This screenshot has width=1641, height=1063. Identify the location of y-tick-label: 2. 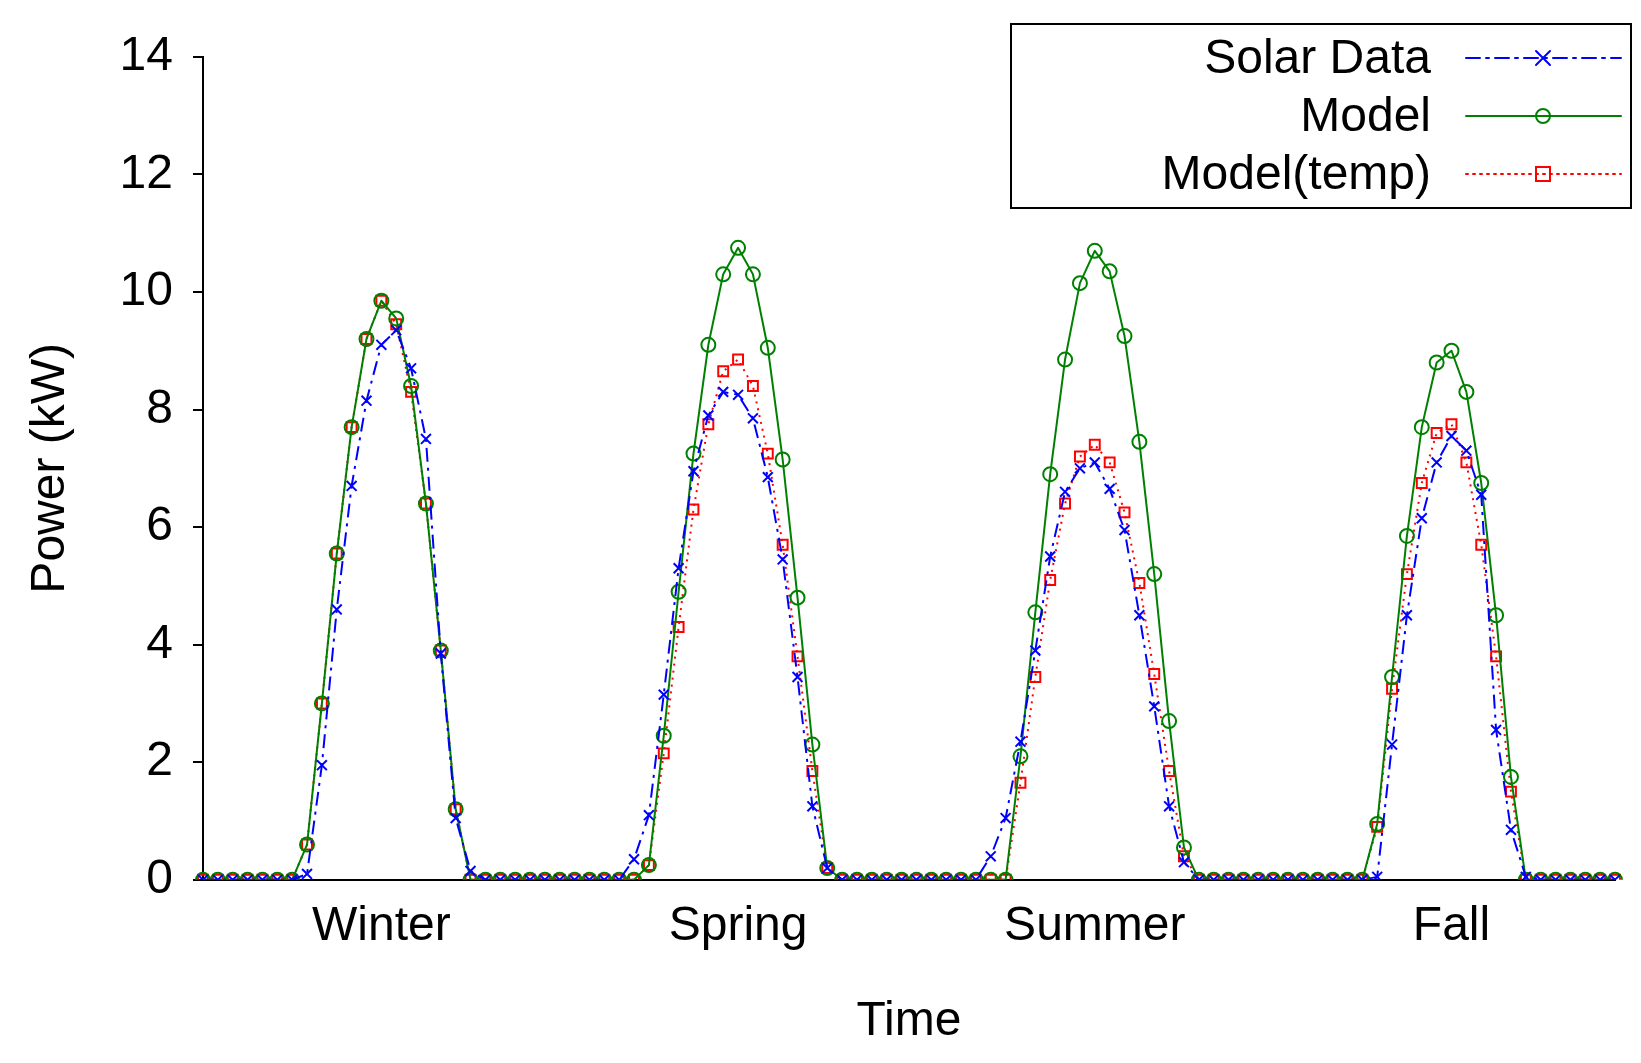
(159, 759).